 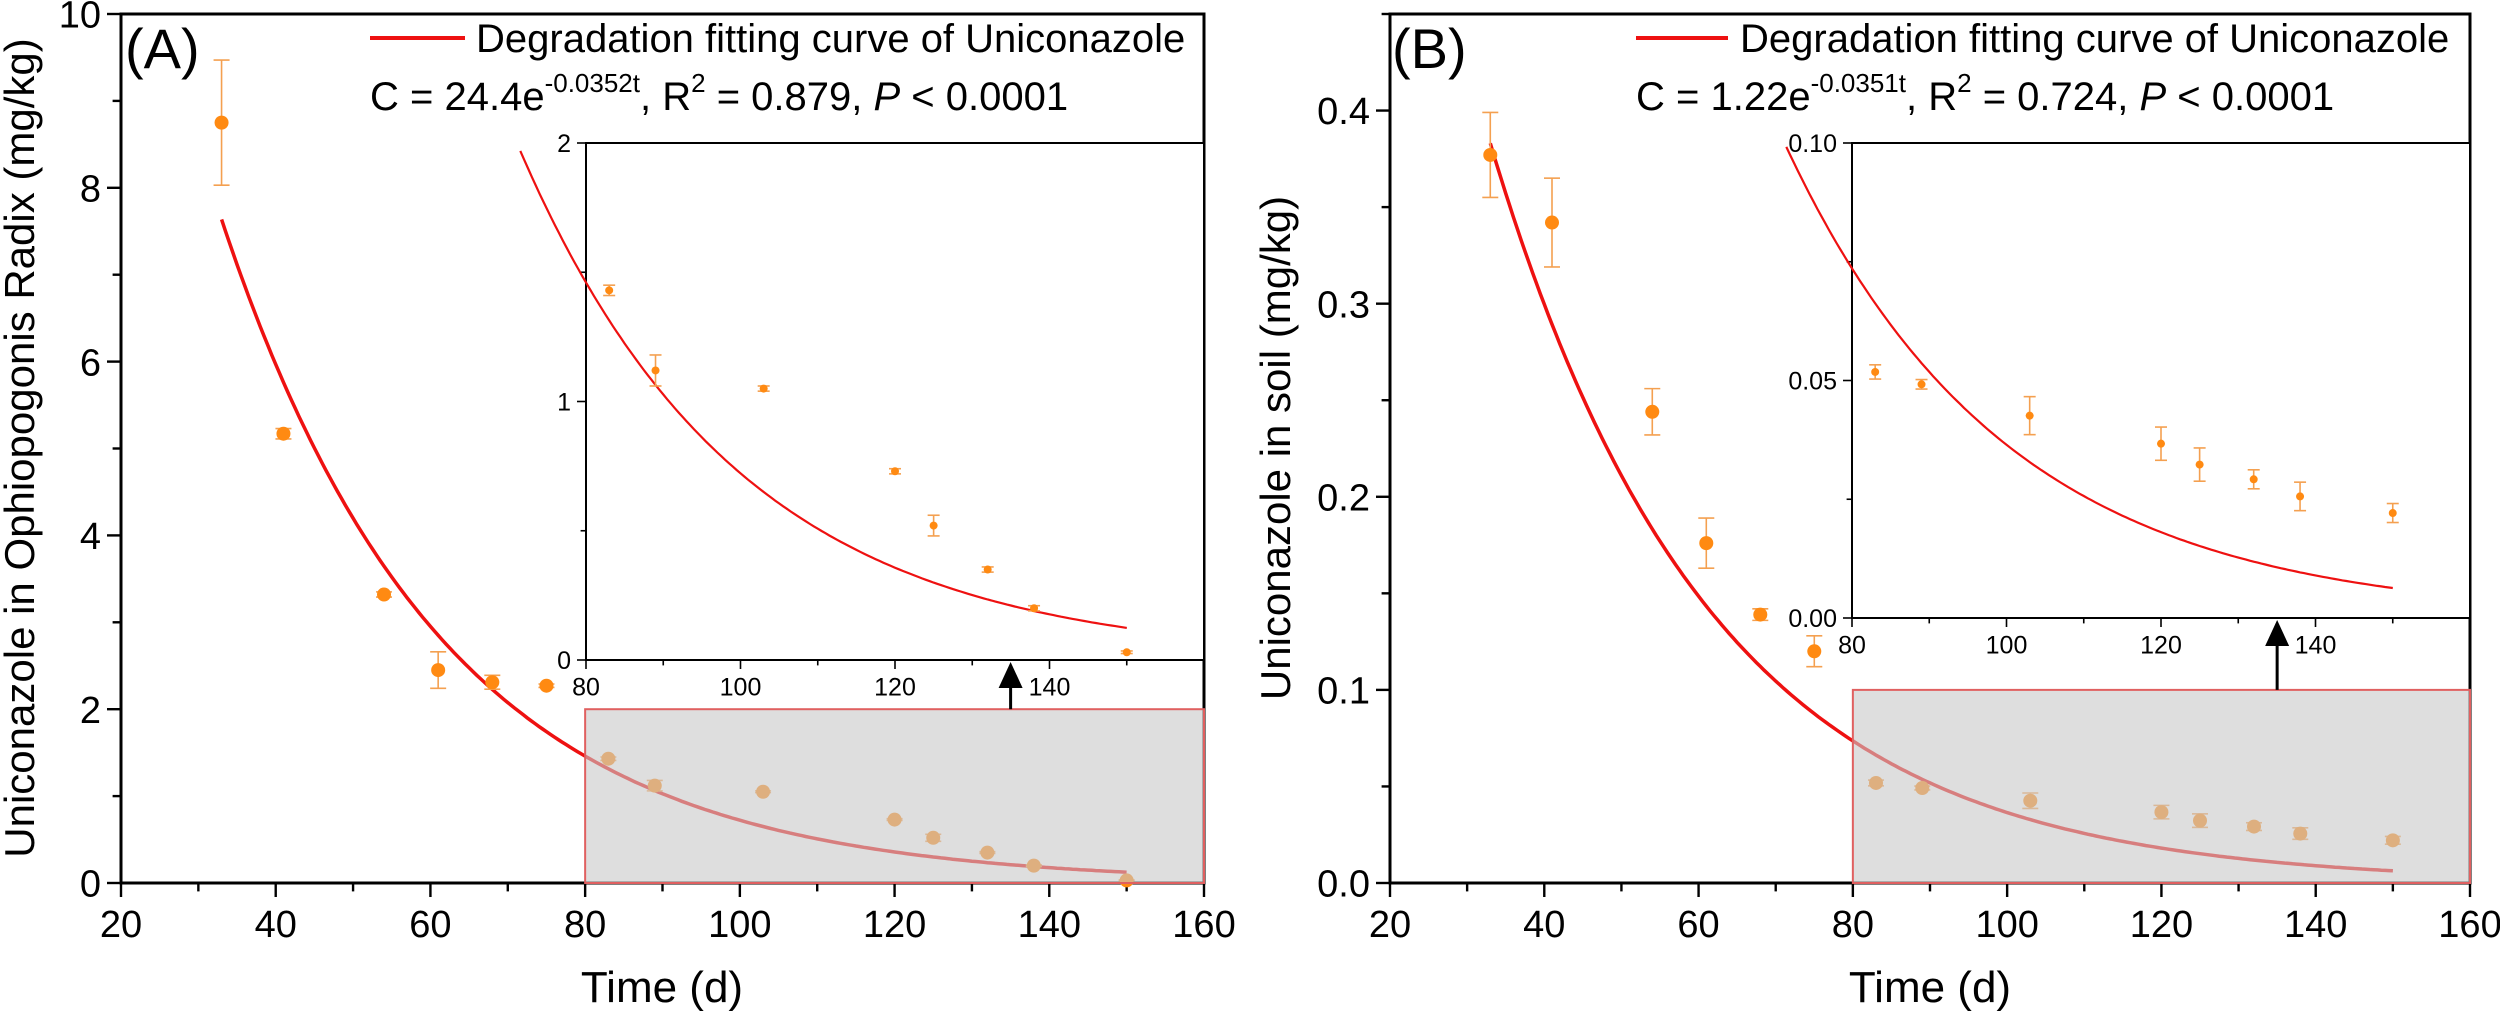 I want to click on eq-prefix: C = 1.22e, so click(x=1723, y=97).